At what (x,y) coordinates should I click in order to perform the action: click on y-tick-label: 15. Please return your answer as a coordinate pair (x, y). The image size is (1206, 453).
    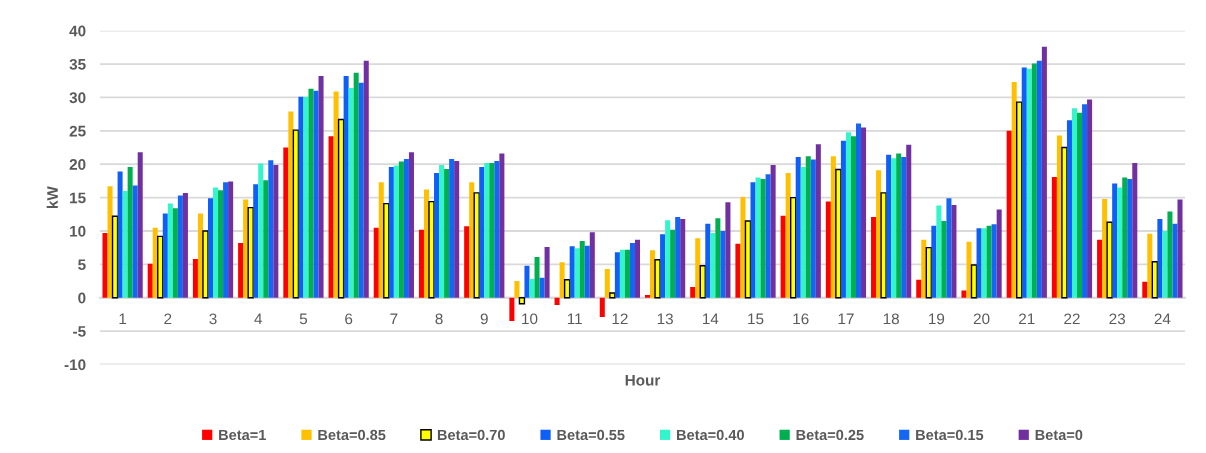
    Looking at the image, I should click on (78, 198).